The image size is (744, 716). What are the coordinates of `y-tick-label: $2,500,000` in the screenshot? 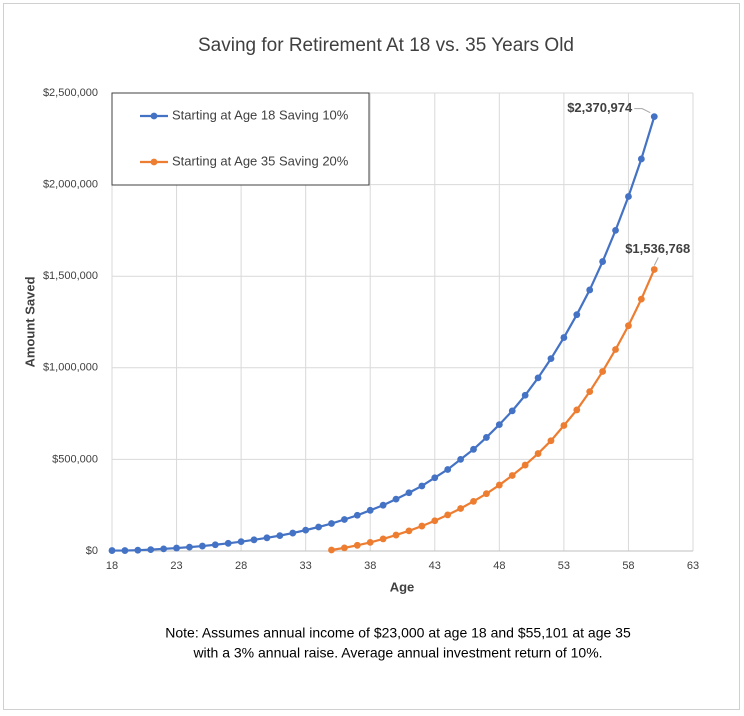 It's located at (70, 93).